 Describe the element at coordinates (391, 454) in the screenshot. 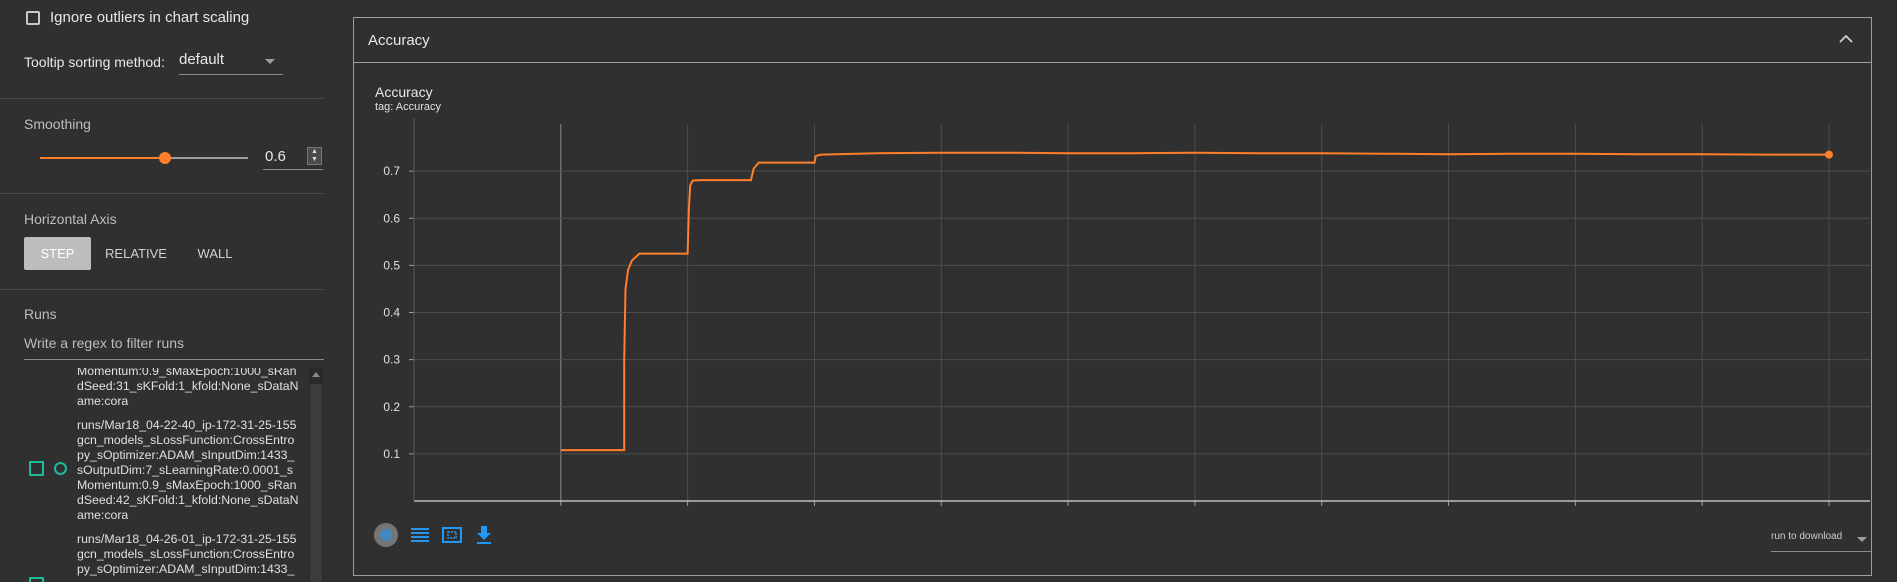

I see `y-tick-label: 0.1` at that location.